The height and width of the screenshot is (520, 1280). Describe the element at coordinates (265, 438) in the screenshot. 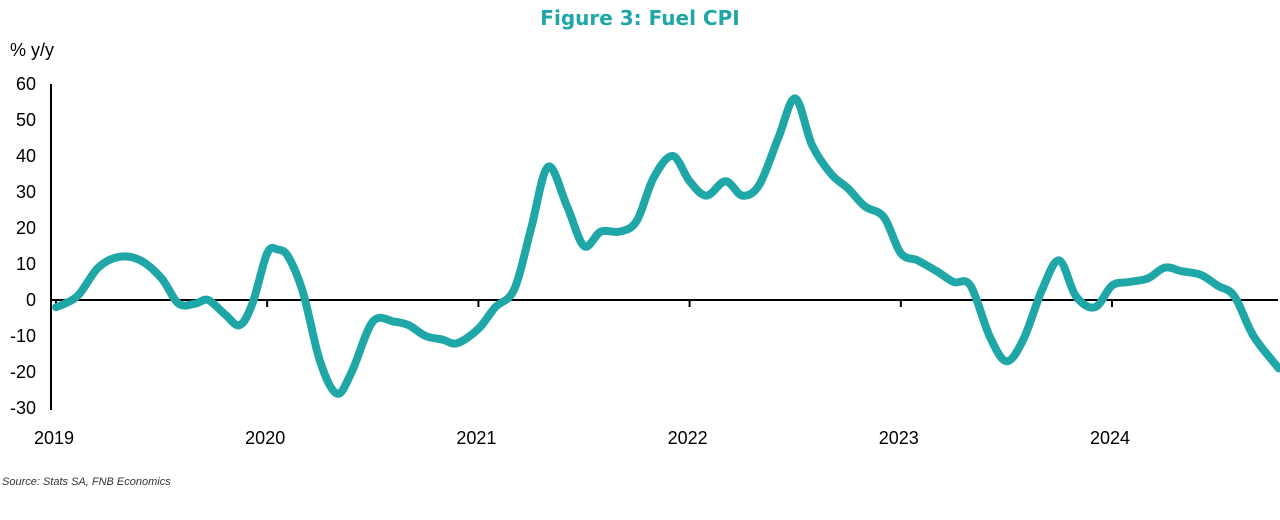

I see `x-tick-label: 2020` at that location.